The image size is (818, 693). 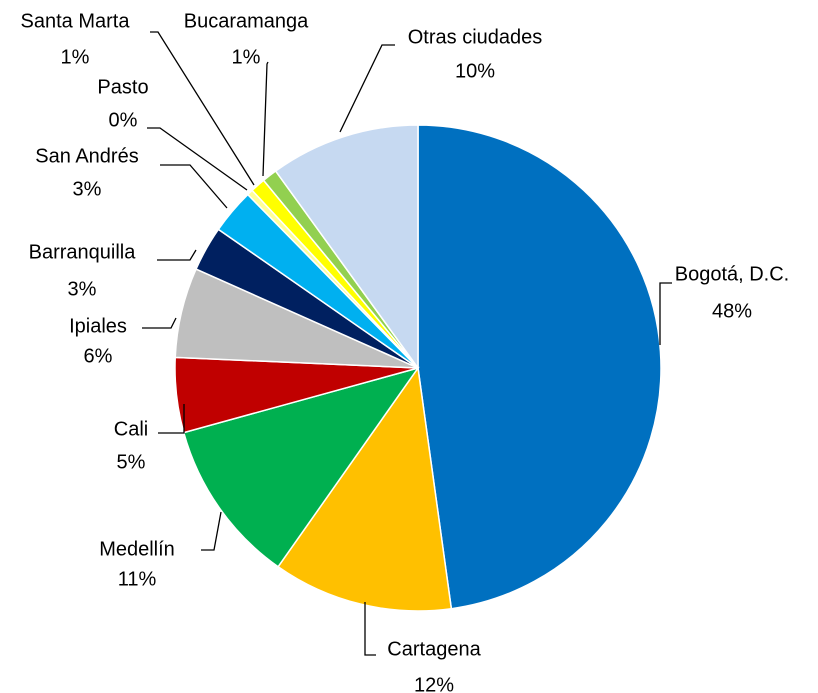 What do you see at coordinates (732, 274) in the screenshot?
I see `slice-label: Bogotá, D.C.` at bounding box center [732, 274].